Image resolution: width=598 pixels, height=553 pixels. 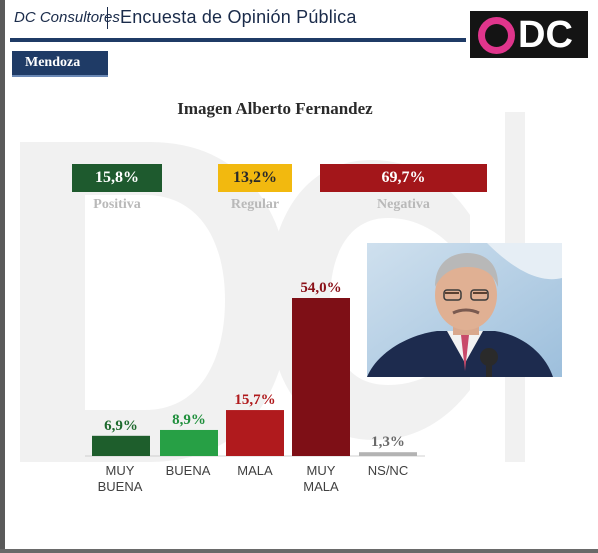 I want to click on data-label-muy-mala: 54,0%, so click(x=320, y=288).